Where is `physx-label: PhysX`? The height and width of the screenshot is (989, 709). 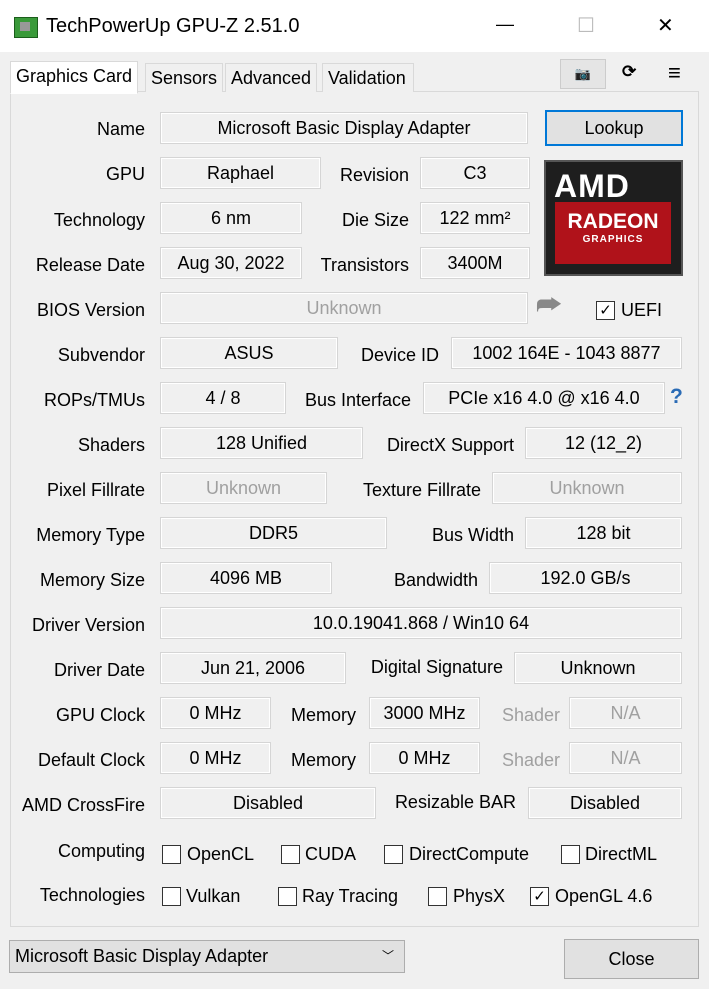 physx-label: PhysX is located at coordinates (479, 896).